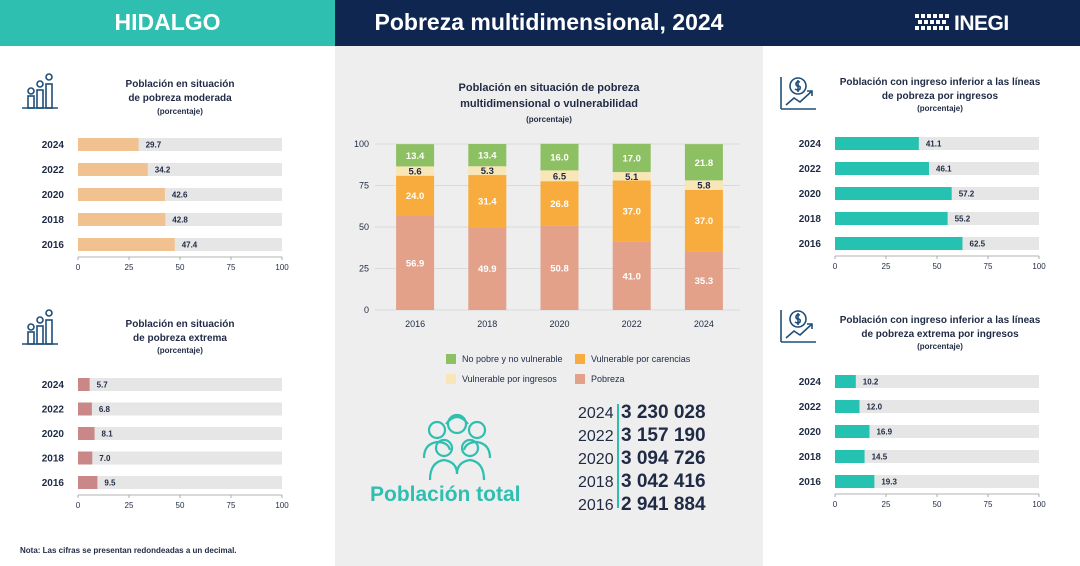 Image resolution: width=1080 pixels, height=566 pixels. I want to click on data-label: 9.5, so click(110, 483).